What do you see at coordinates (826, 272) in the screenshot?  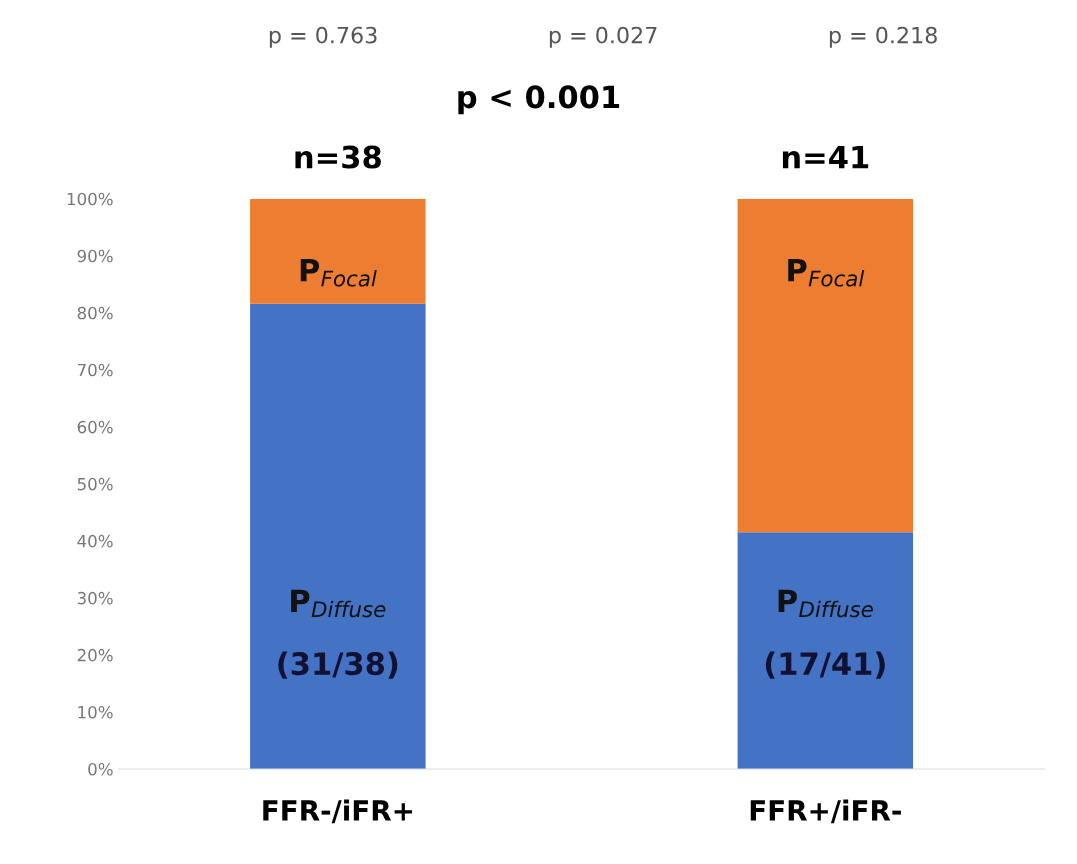 I see `text: P$_{Focal}$` at bounding box center [826, 272].